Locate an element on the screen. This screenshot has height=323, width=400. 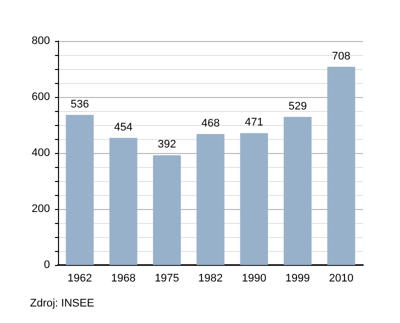
data-label: 536 is located at coordinates (79, 104).